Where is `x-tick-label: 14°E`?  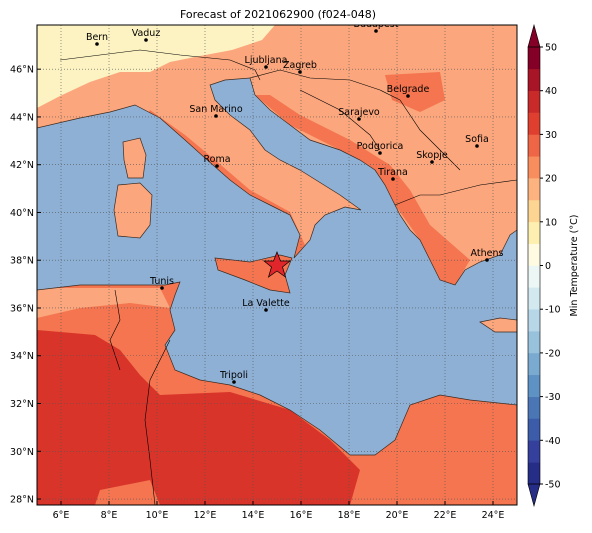 x-tick-label: 14°E is located at coordinates (253, 515).